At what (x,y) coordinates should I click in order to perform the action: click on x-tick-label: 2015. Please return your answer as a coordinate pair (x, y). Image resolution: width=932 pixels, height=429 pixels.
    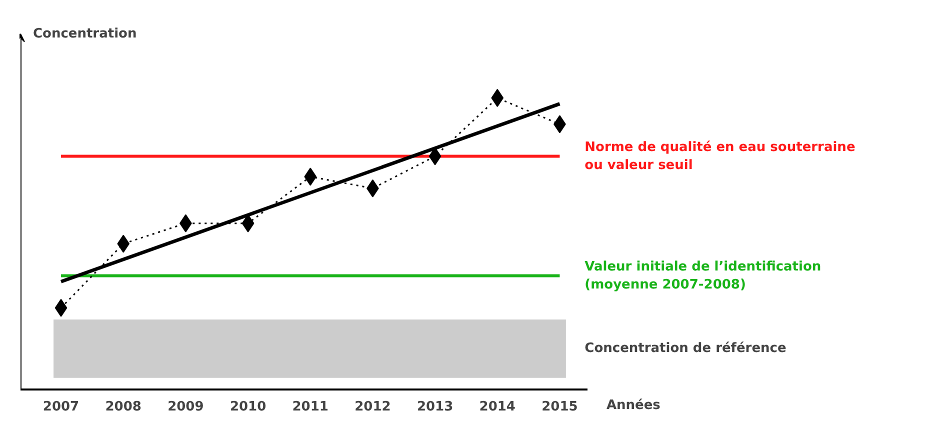
    Looking at the image, I should click on (560, 407).